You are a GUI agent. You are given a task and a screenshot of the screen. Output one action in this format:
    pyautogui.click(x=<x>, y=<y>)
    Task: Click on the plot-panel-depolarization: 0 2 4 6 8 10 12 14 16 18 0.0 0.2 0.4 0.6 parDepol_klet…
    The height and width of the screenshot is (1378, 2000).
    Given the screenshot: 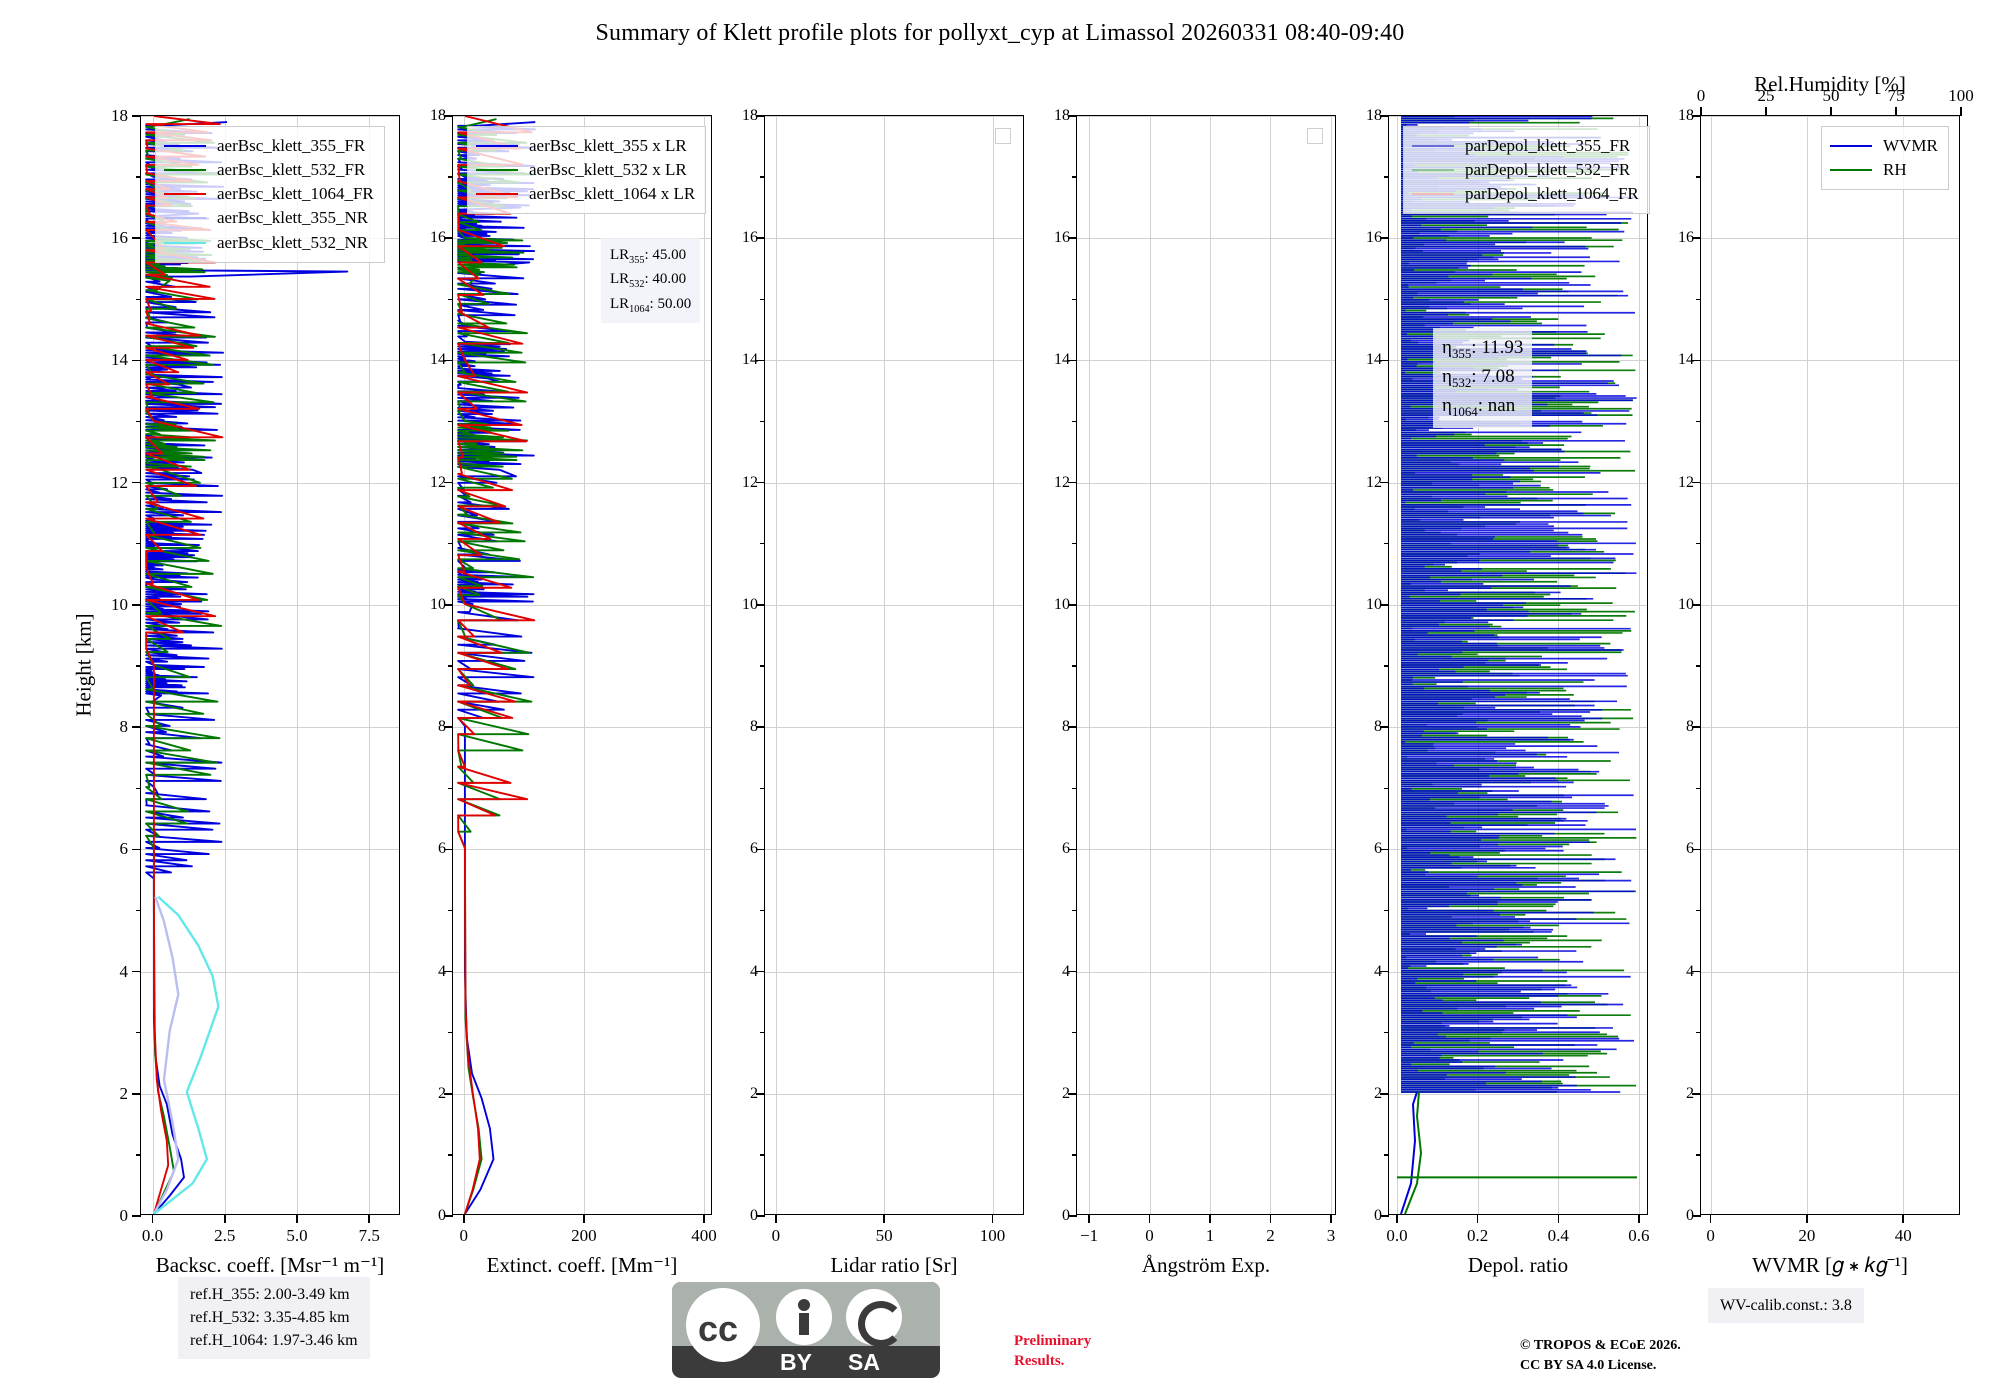 What is the action you would take?
    pyautogui.click(x=1508, y=676)
    